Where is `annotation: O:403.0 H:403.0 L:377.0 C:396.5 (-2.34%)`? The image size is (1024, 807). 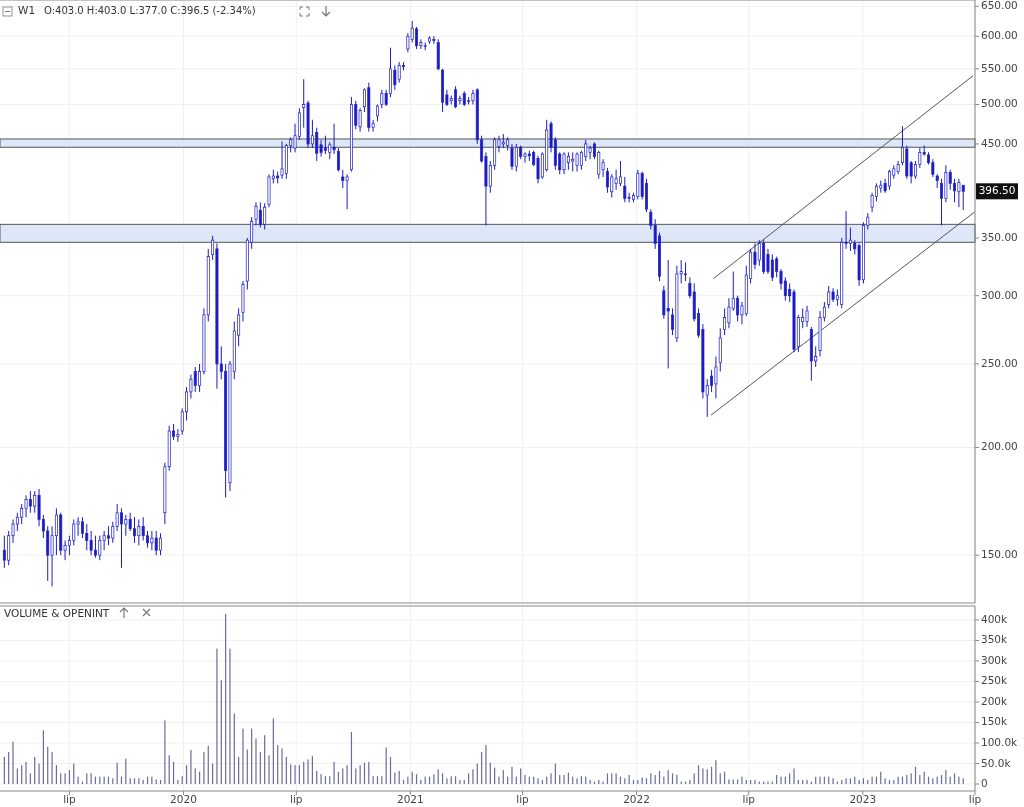 annotation: O:403.0 H:403.0 L:377.0 C:396.5 (-2.34%) is located at coordinates (150, 10).